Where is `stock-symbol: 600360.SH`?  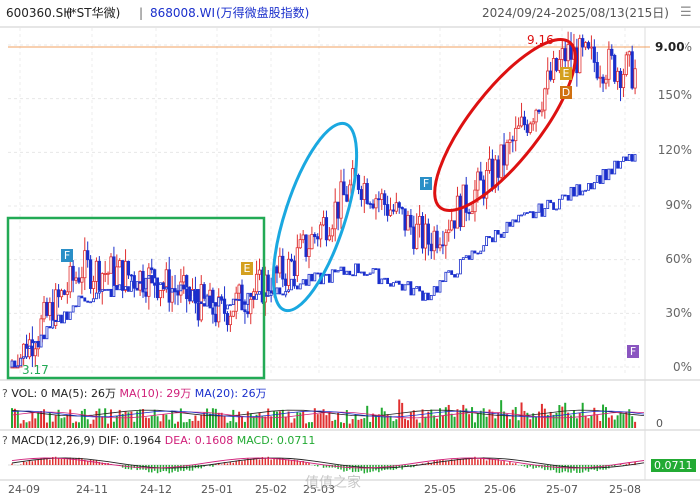 stock-symbol: 600360.SH is located at coordinates (39, 13).